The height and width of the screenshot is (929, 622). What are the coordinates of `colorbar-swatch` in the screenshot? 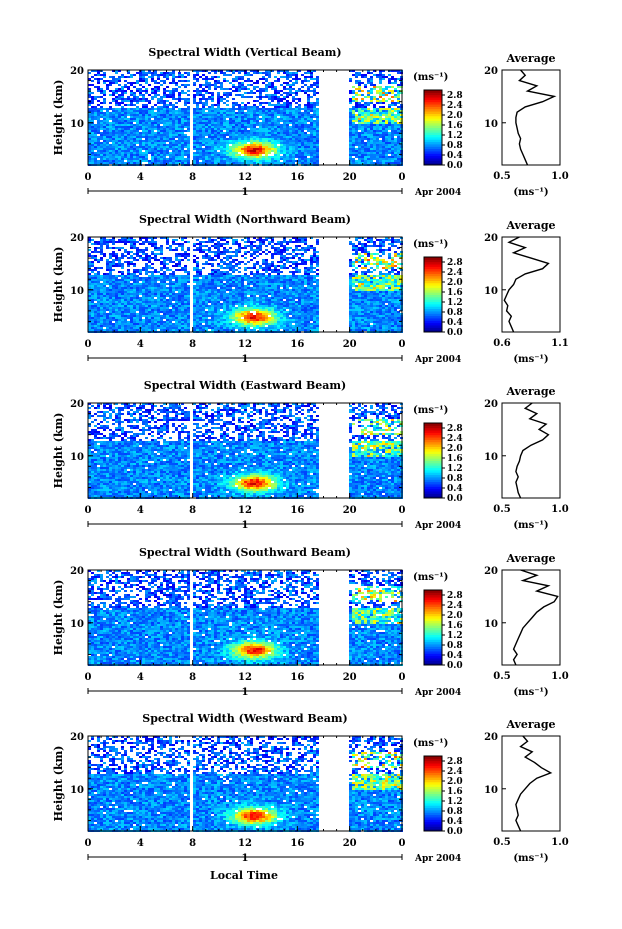 It's located at (433, 101).